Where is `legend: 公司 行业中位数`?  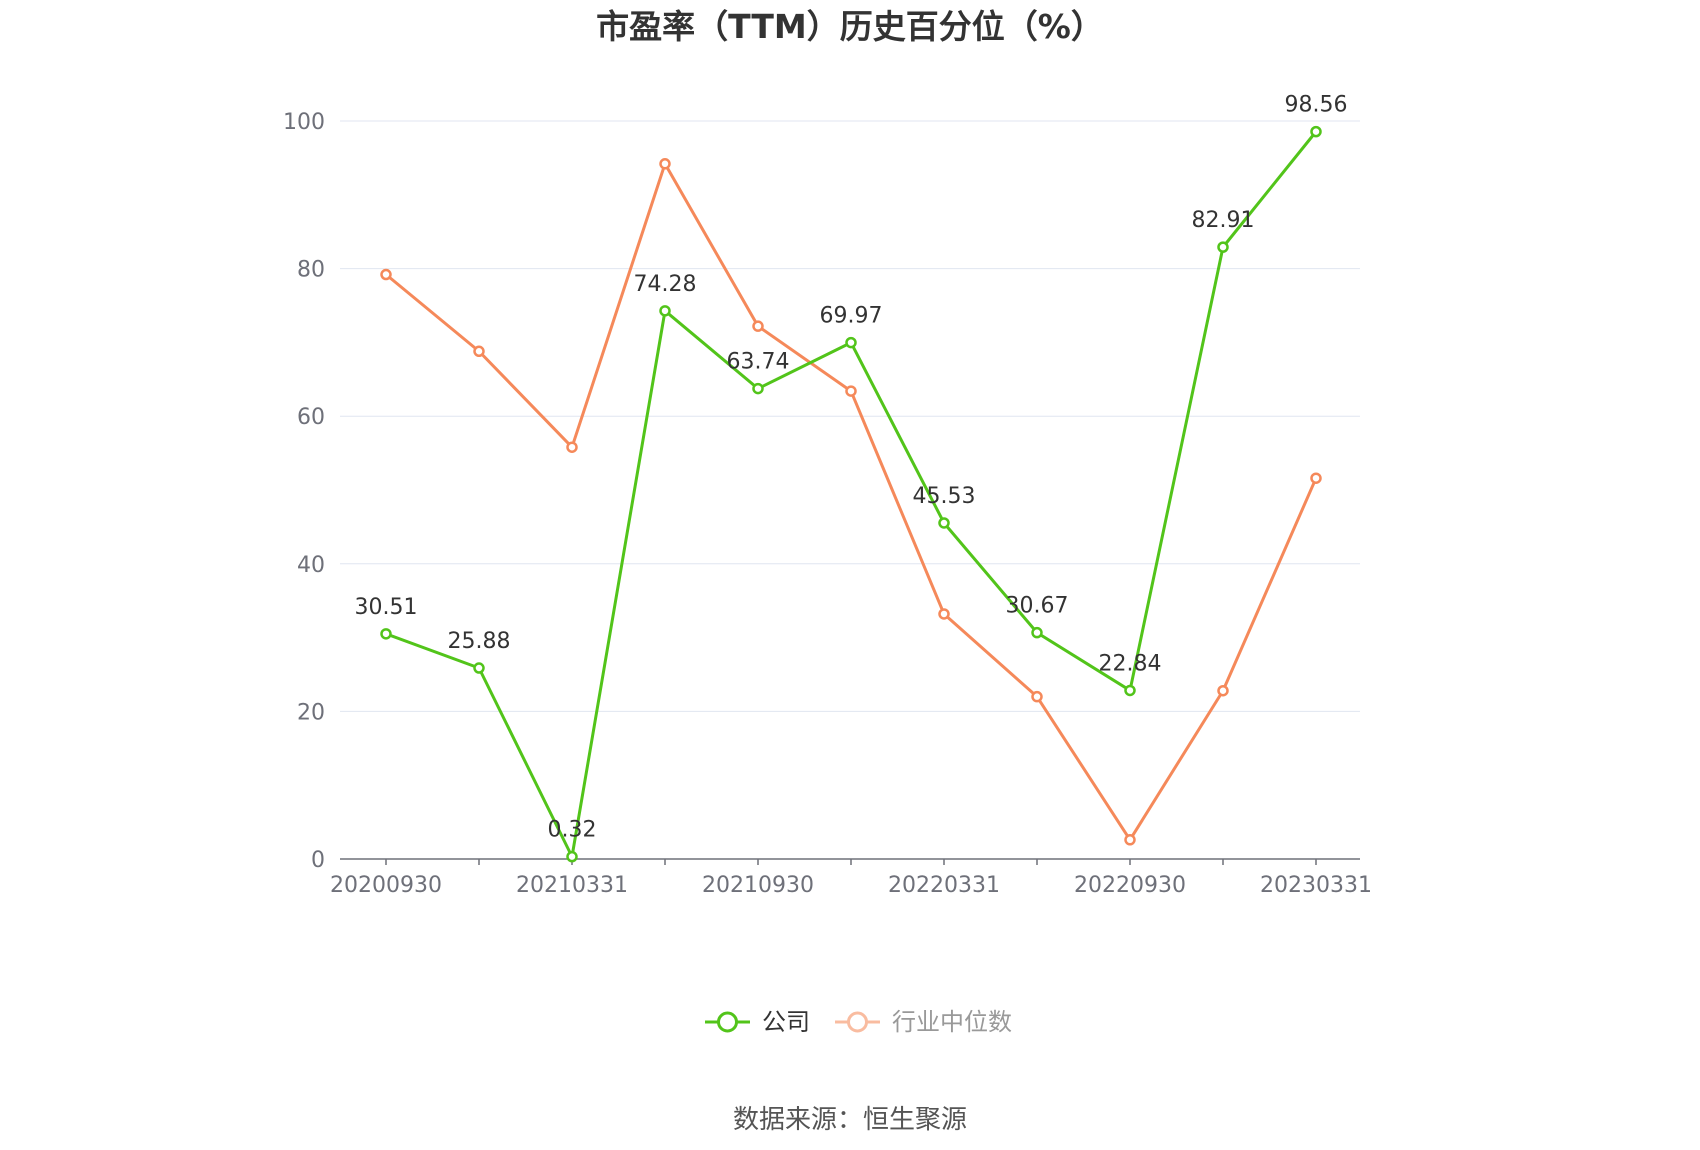 legend: 公司 行业中位数 is located at coordinates (858, 1022).